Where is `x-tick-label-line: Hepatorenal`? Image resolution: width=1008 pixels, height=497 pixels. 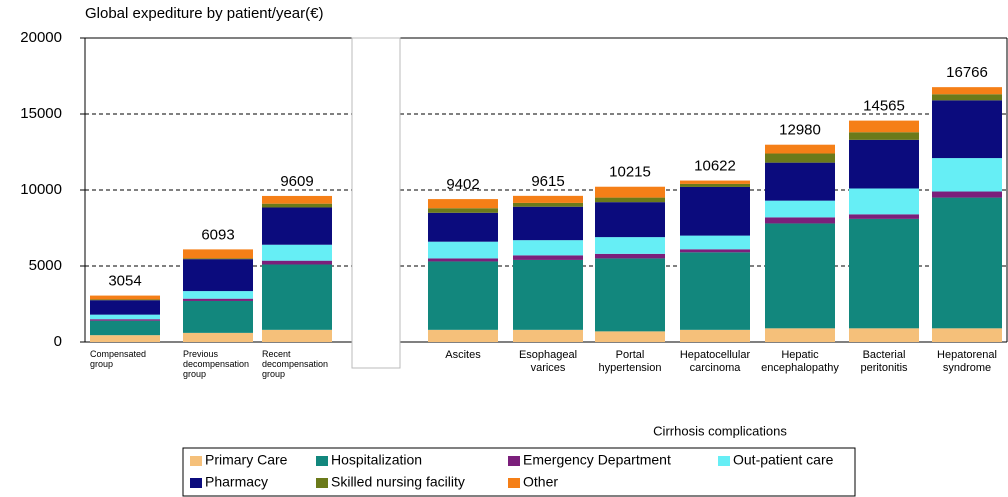
x-tick-label-line: Hepatorenal is located at coordinates (967, 355).